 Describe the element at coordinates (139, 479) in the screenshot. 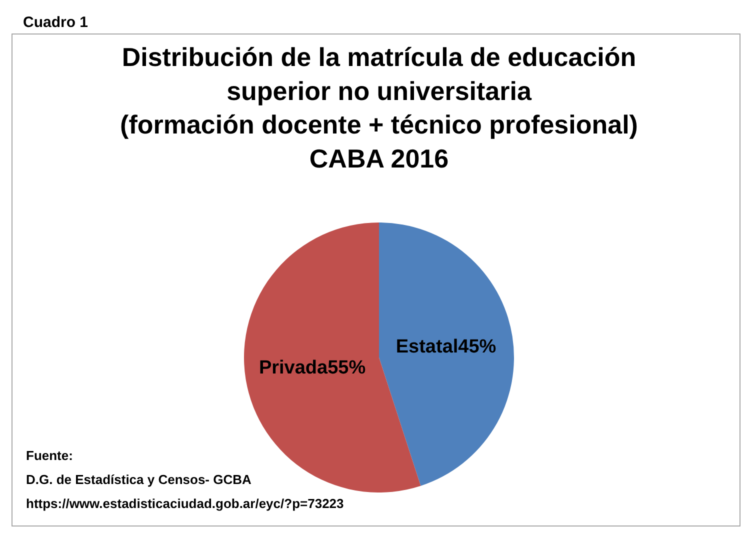

I see `text: D.G. de Estadística y Censos- GCBA` at that location.